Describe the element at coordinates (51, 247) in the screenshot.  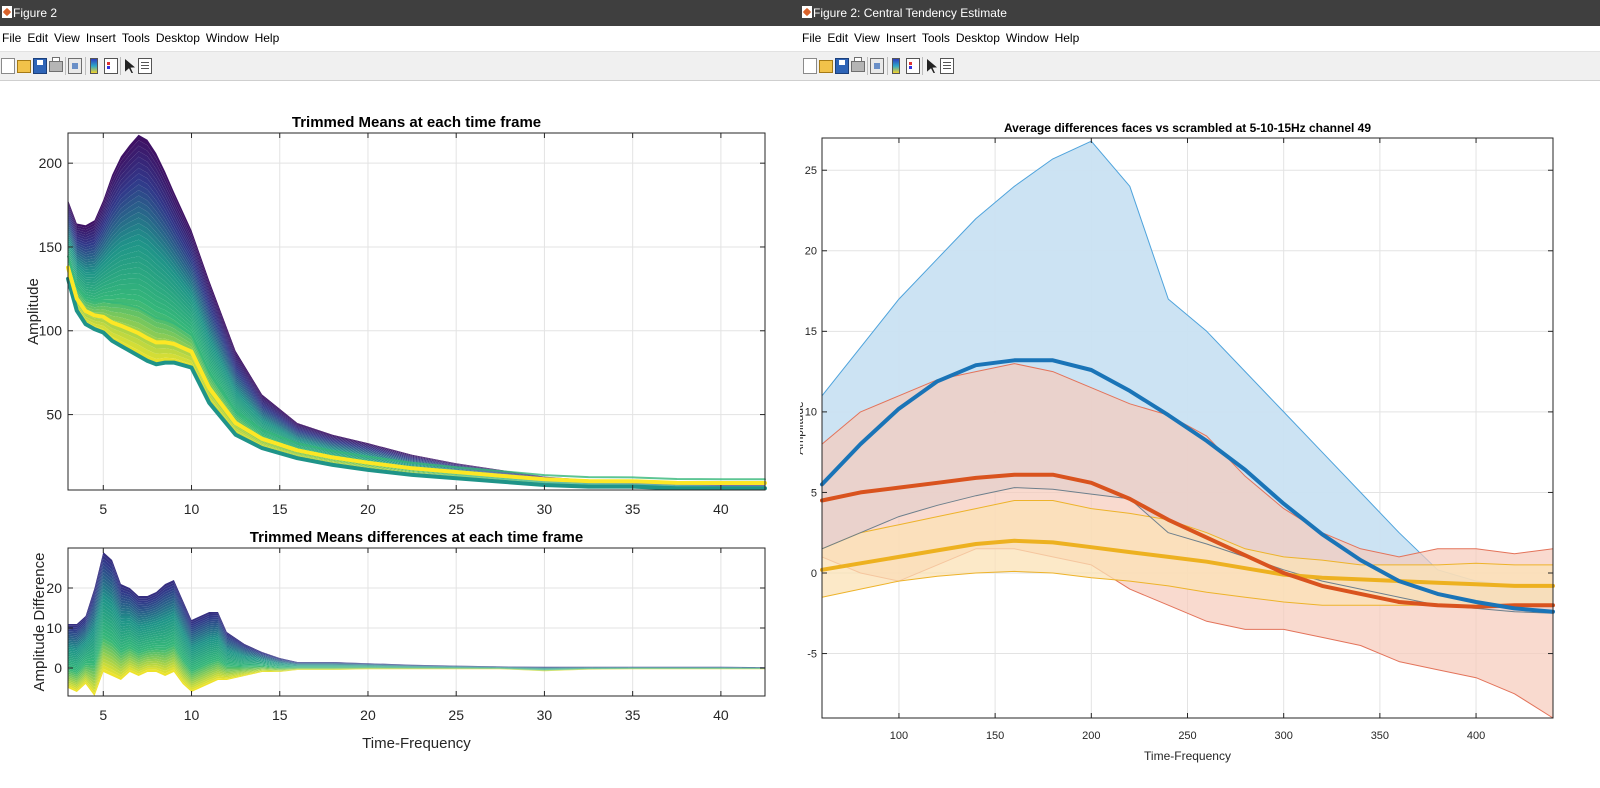
I see `y-tick-label: 150` at that location.